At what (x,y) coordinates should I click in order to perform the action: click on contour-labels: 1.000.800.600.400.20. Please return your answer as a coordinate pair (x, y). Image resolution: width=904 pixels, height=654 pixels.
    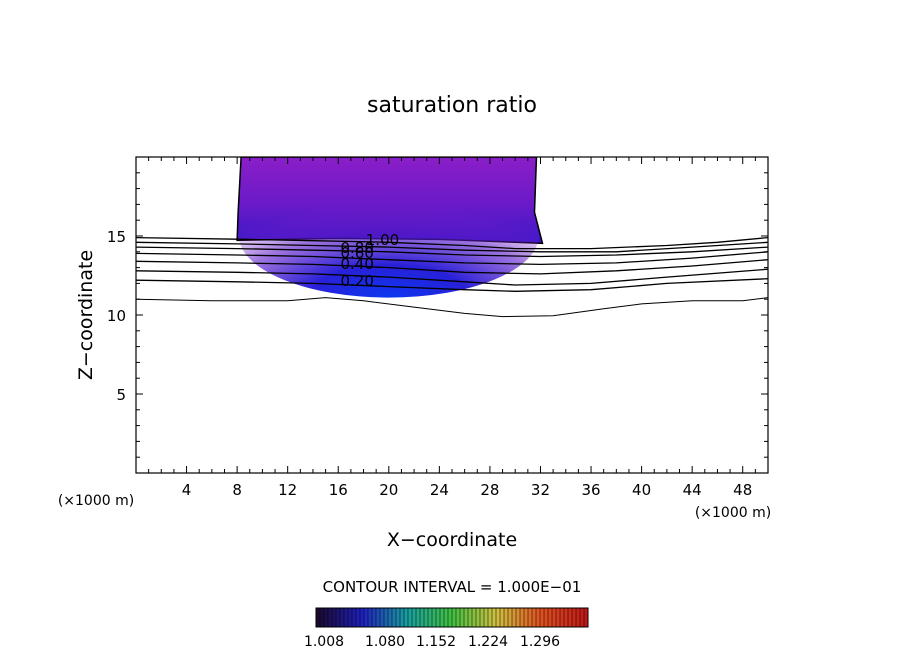
    Looking at the image, I should click on (369, 260).